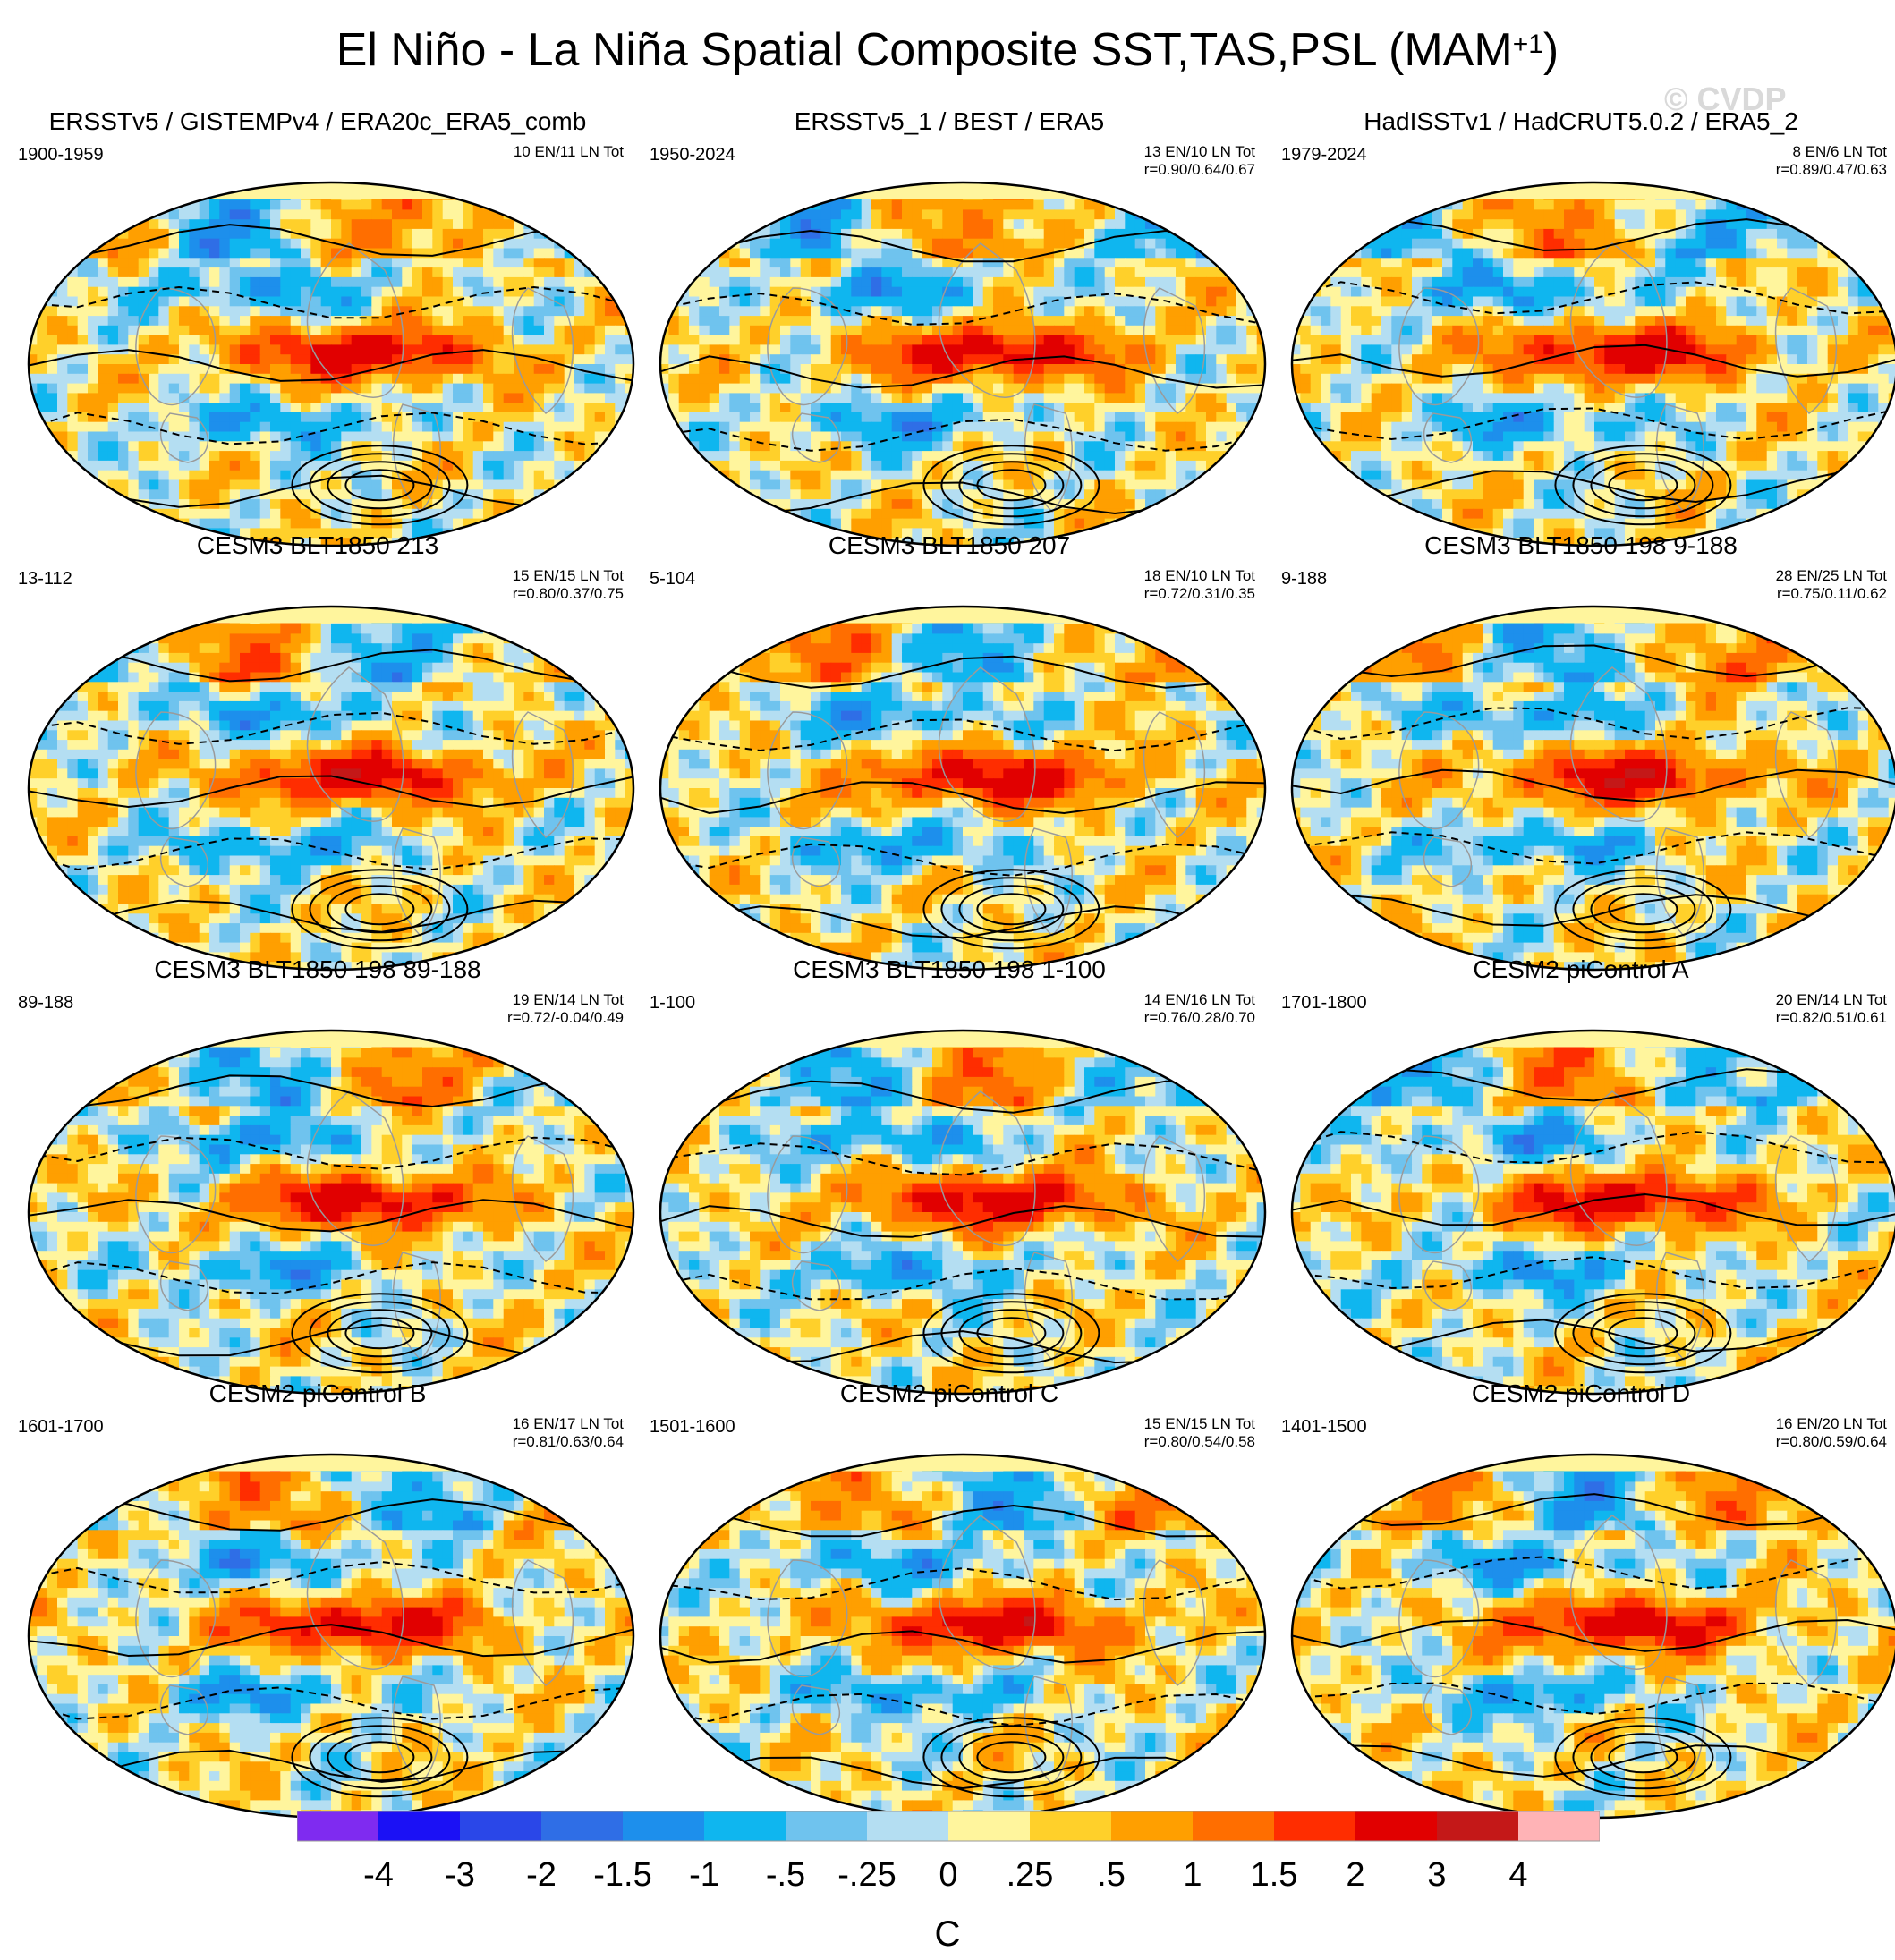 Image resolution: width=1895 pixels, height=1960 pixels. I want to click on panel-title: ERSSTv5_1 / BEST / ERA5, so click(949, 121).